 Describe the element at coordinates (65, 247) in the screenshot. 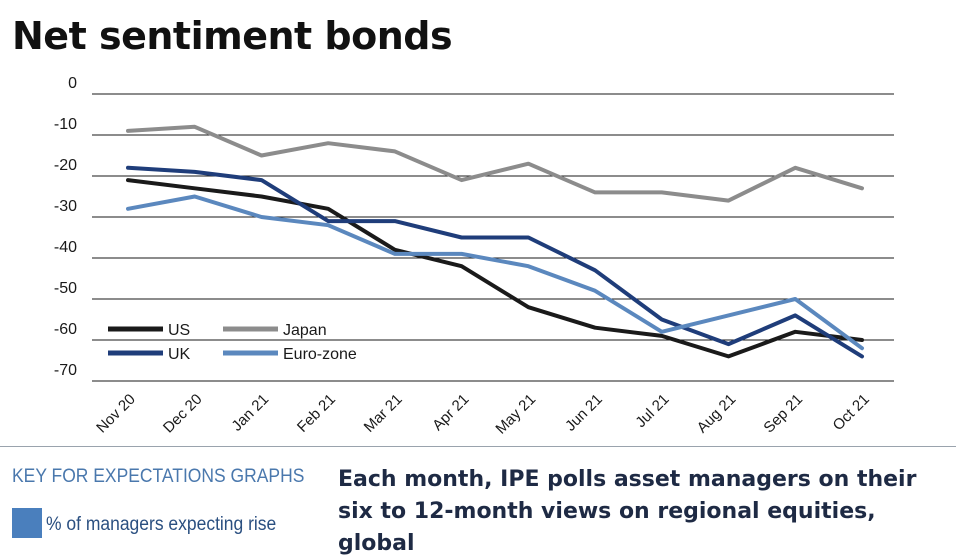

I see `y-tick-label: -40` at that location.